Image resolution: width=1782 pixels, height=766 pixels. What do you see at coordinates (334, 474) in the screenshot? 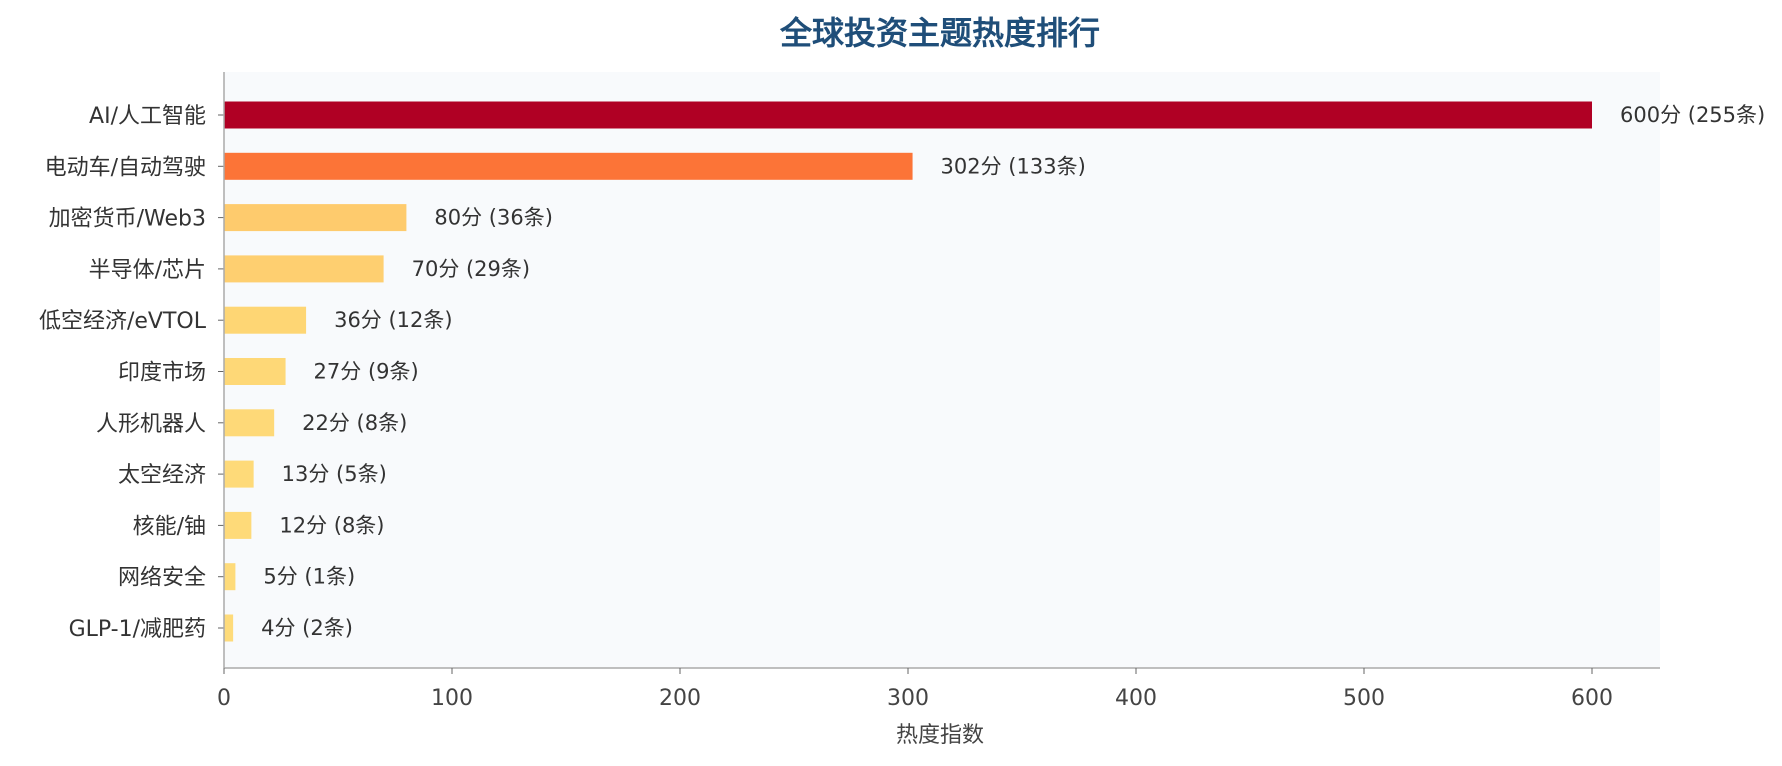
I see `data-label: 13分 (5条)` at bounding box center [334, 474].